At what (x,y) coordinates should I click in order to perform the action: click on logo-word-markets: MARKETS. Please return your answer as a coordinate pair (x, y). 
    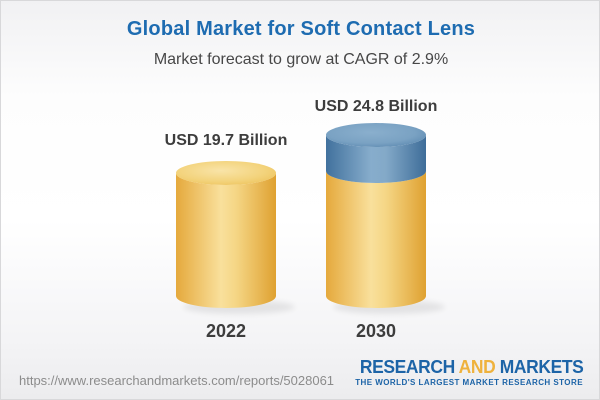
    Looking at the image, I should click on (541, 367).